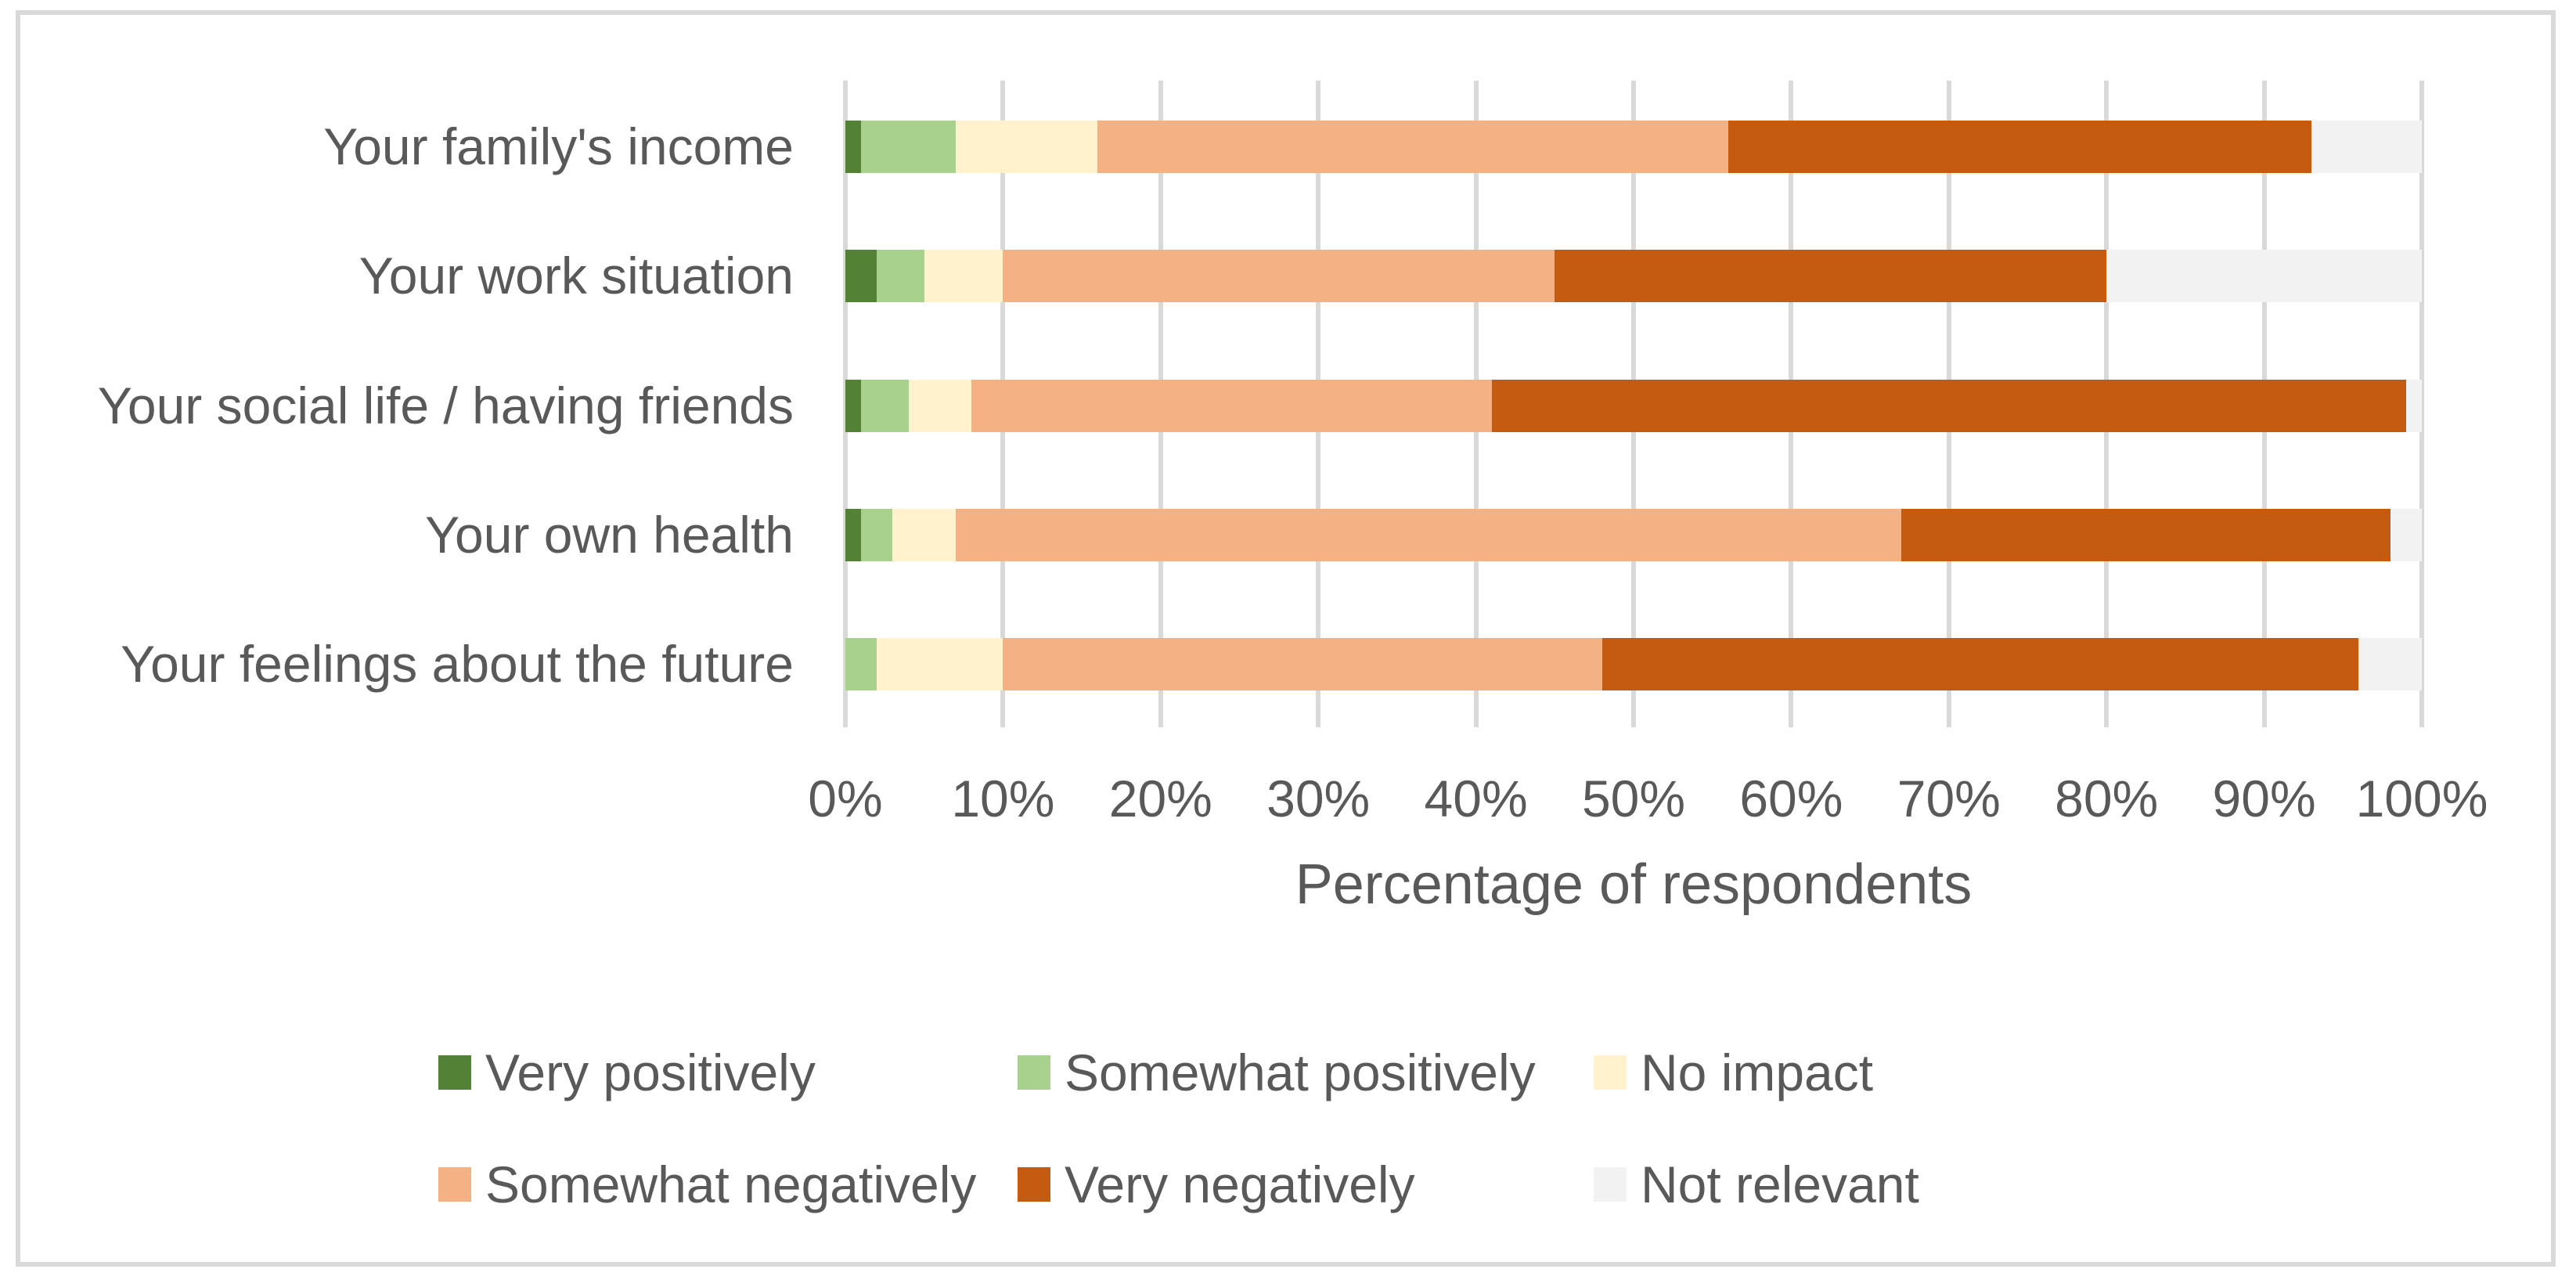  What do you see at coordinates (731, 1184) in the screenshot?
I see `legend-label: Somewhat negatively` at bounding box center [731, 1184].